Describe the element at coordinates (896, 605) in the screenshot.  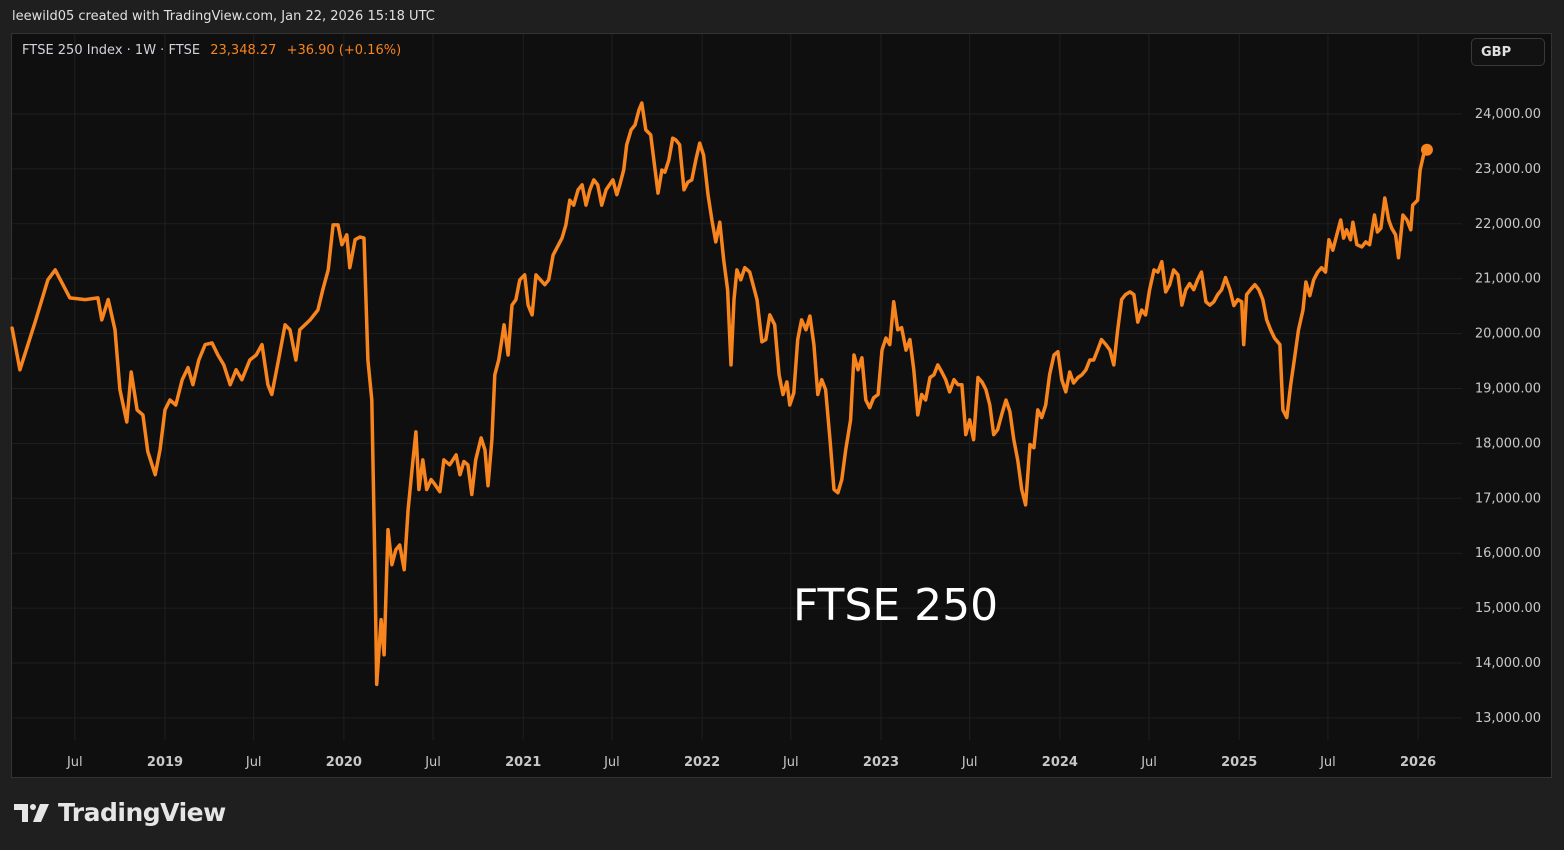
I see `chart-watermark: FTSE 250` at that location.